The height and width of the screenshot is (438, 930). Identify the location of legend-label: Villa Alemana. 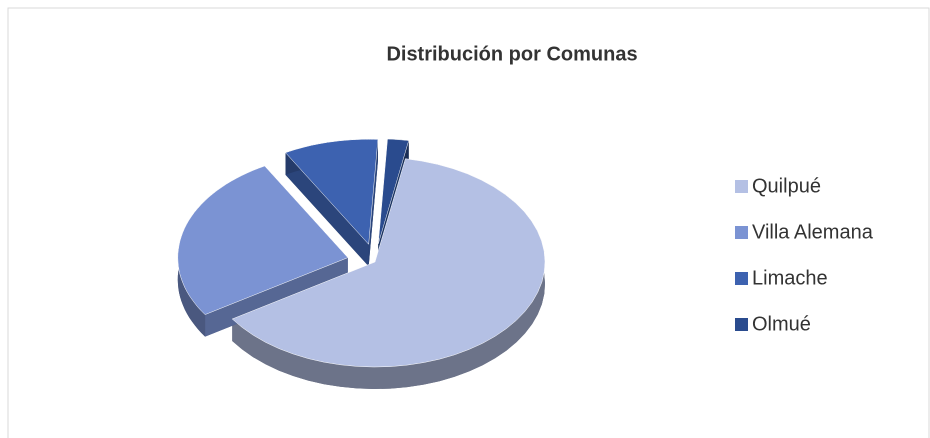
(813, 232).